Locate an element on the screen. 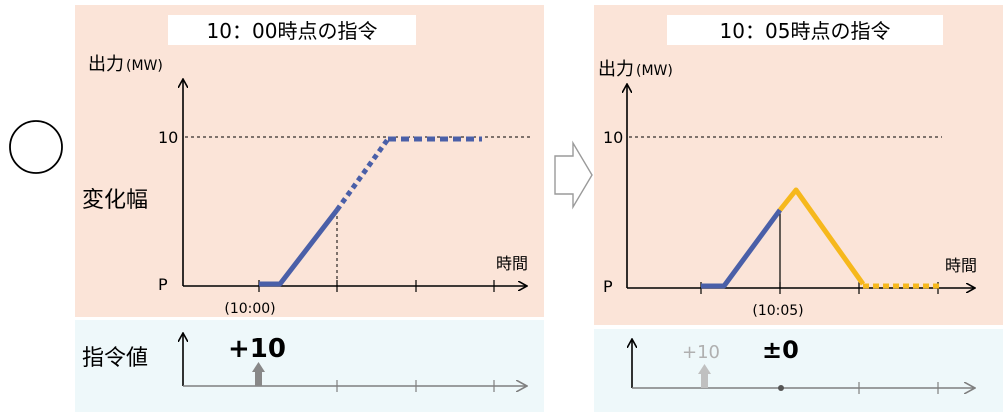 Image resolution: width=1005 pixels, height=418 pixels. left-output-planned-ramp is located at coordinates (362, 174).